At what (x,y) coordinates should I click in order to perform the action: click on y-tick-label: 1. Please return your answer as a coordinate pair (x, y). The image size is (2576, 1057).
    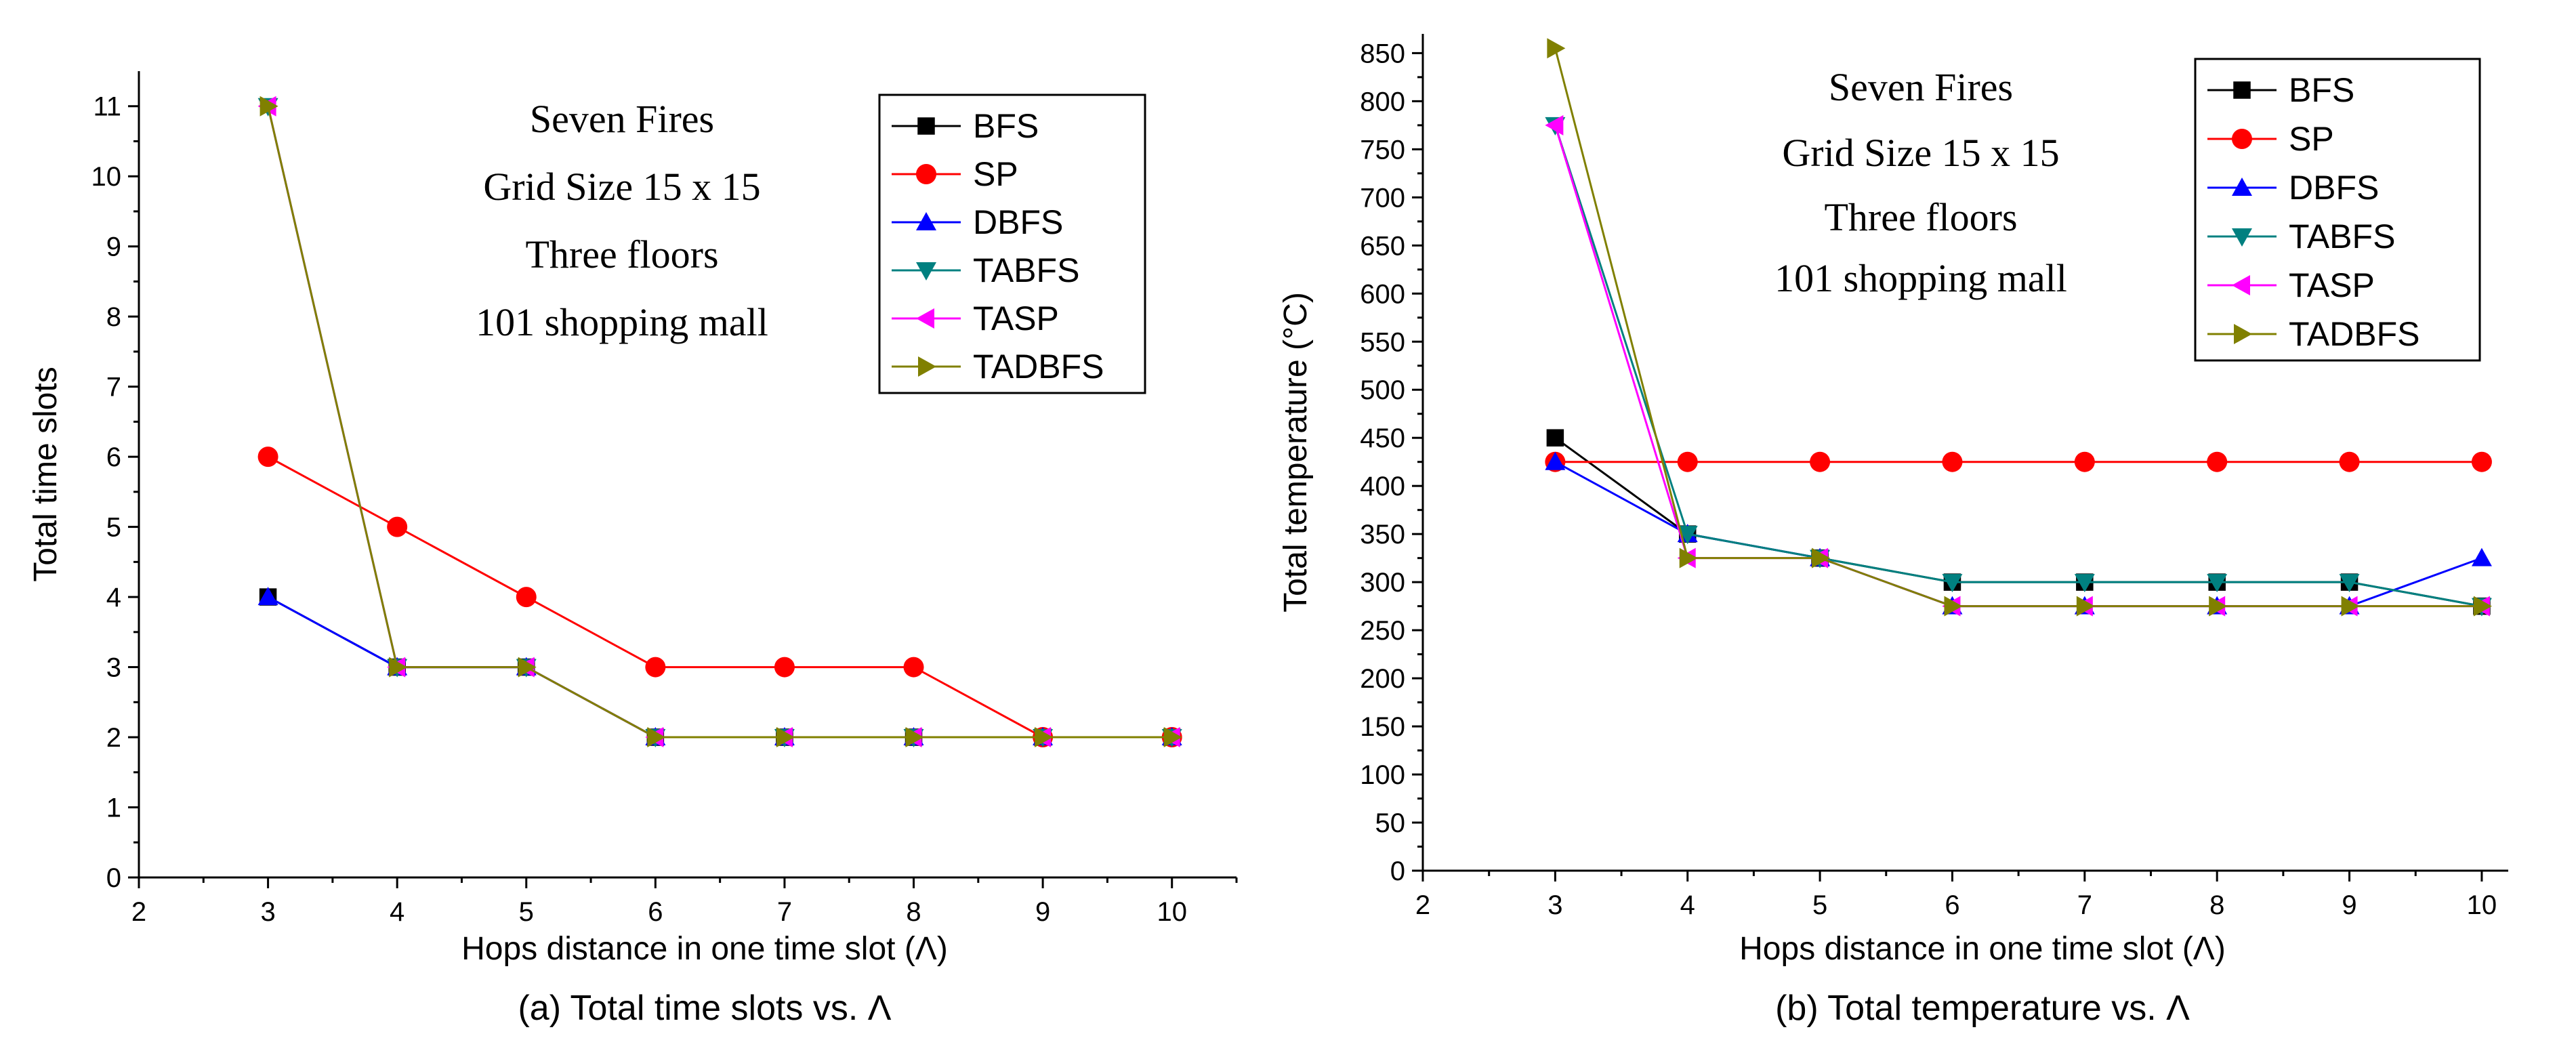
    Looking at the image, I should click on (113, 808).